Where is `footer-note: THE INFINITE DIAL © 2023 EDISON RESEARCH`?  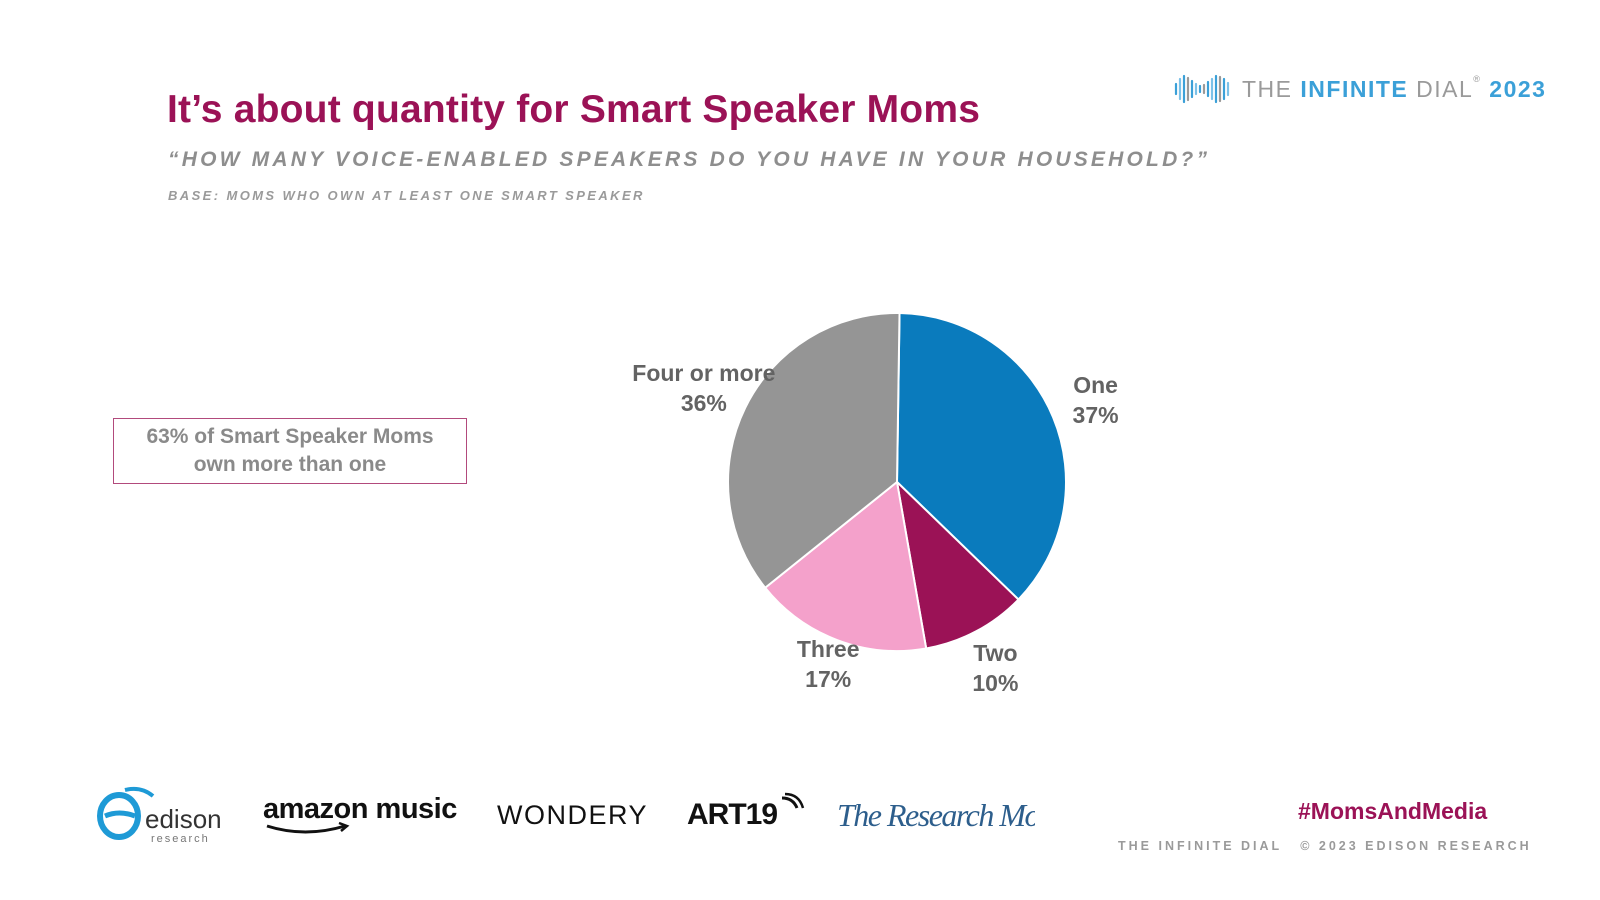 footer-note: THE INFINITE DIAL © 2023 EDISON RESEARCH is located at coordinates (1325, 846).